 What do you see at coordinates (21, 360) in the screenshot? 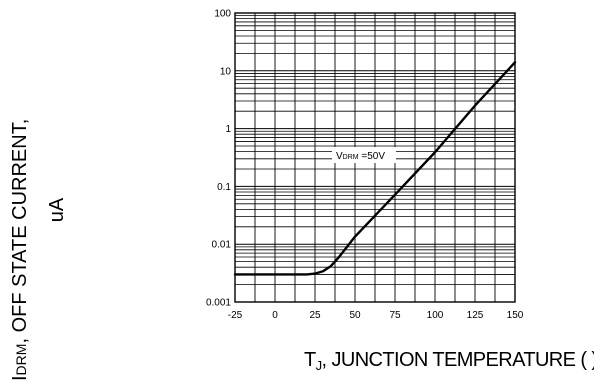
I see `y-label-subscript: DRM` at bounding box center [21, 360].